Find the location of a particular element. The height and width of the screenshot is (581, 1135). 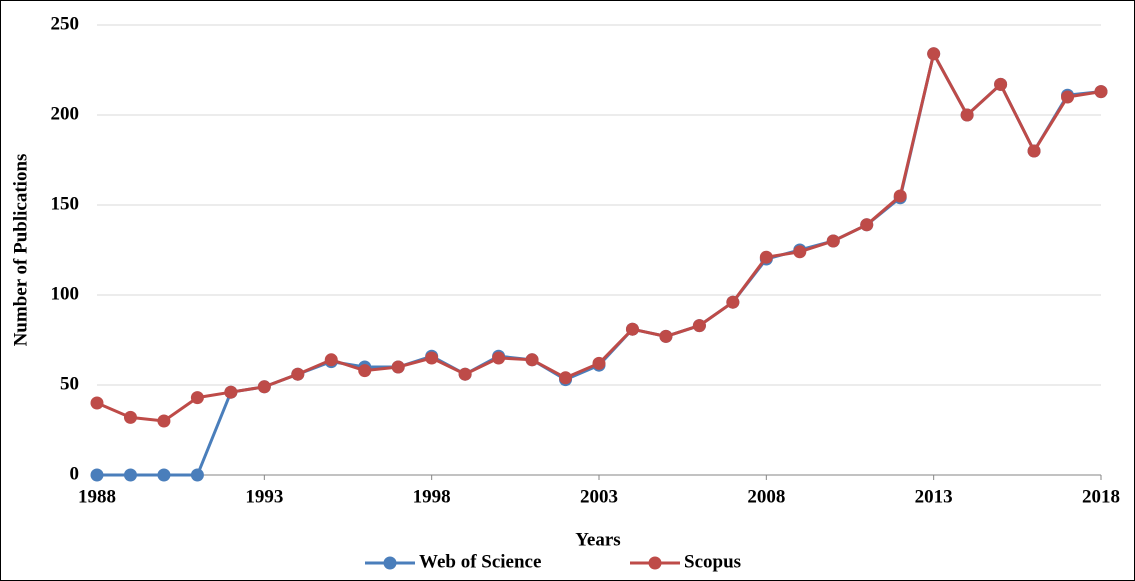

x-tick-label: 1993 is located at coordinates (264, 496).